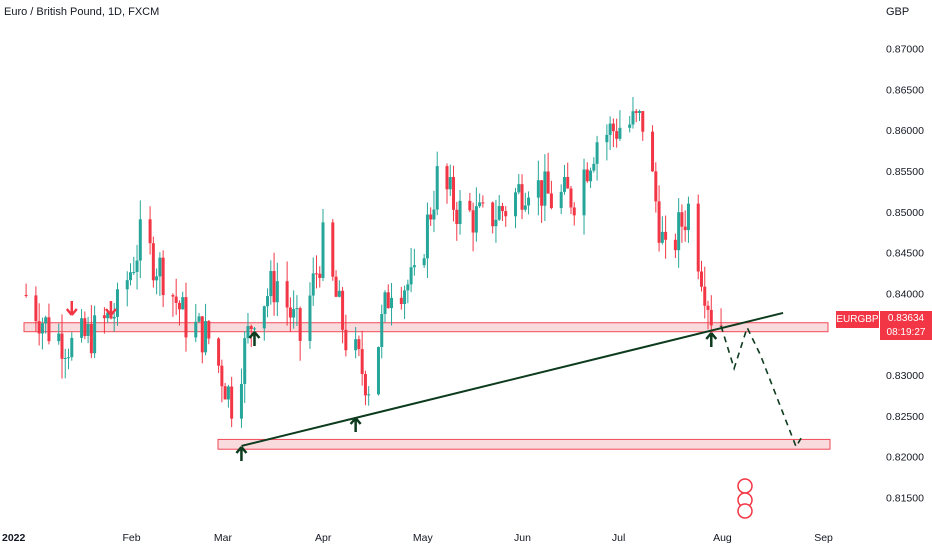 This screenshot has height=555, width=932. I want to click on x-tick-label: 2022, so click(14, 538).